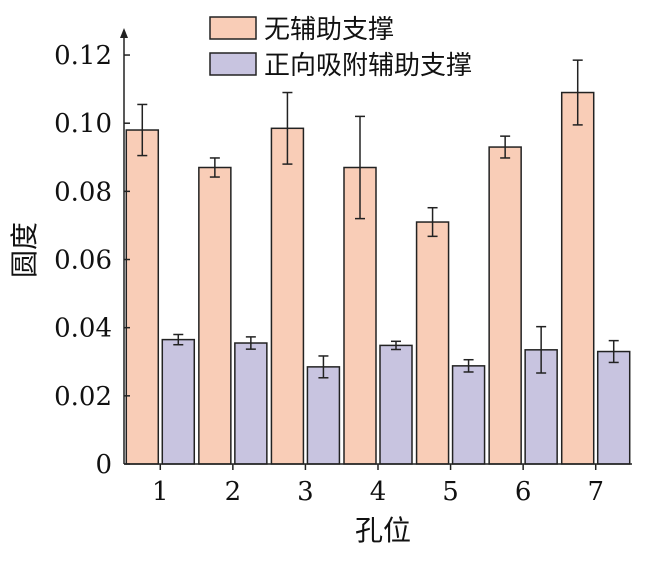  What do you see at coordinates (595, 492) in the screenshot?
I see `x-tick-label-7: 7` at bounding box center [595, 492].